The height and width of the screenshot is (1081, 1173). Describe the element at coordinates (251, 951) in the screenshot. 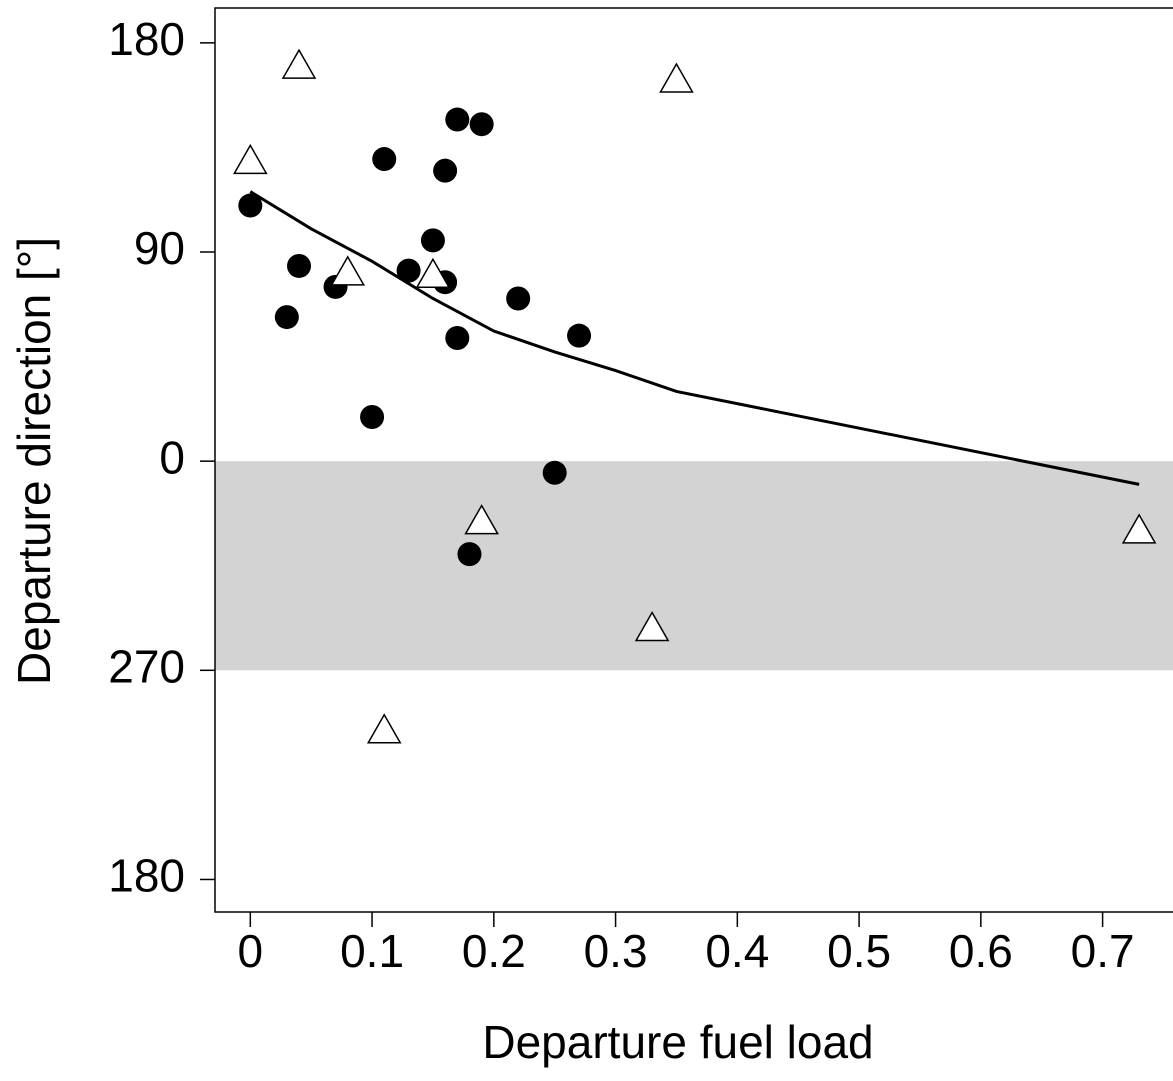

I see `x-tick-label: 0` at that location.